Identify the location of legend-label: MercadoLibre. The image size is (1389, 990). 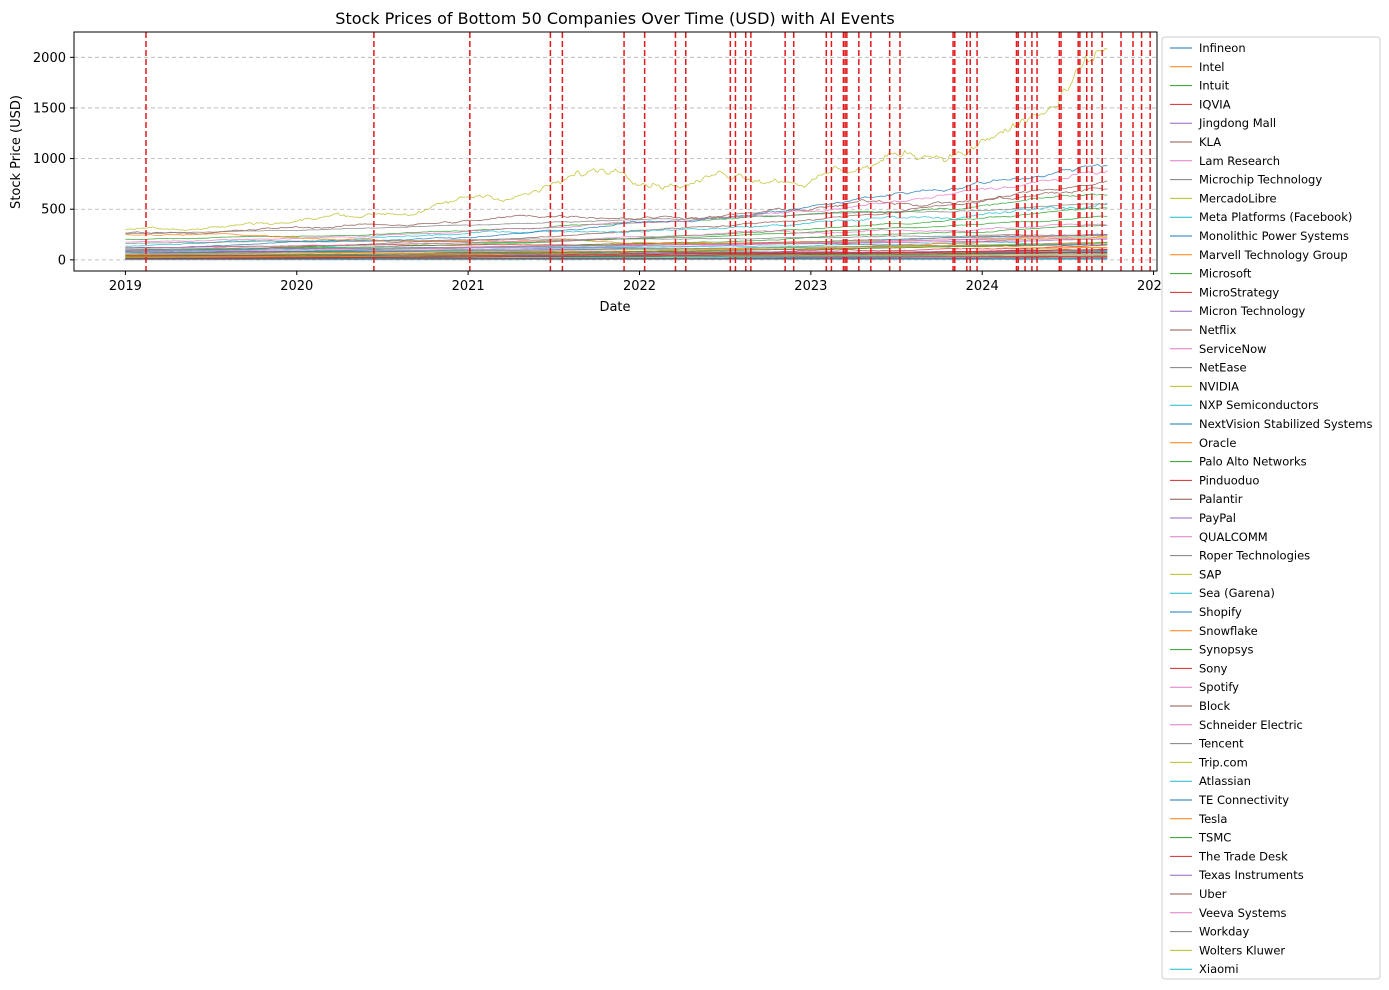
(1238, 198).